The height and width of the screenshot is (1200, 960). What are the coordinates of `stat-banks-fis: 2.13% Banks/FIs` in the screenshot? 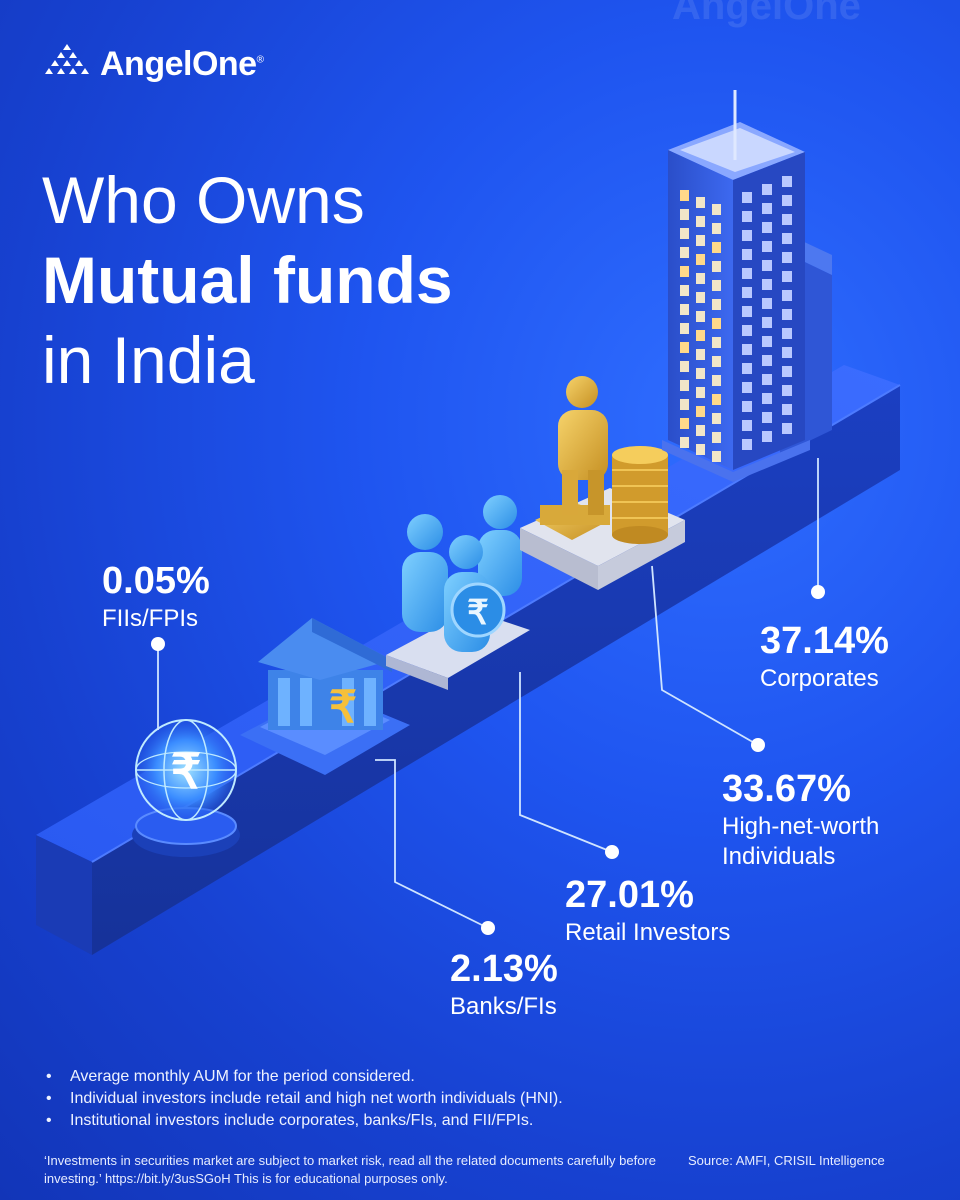 It's located at (504, 985).